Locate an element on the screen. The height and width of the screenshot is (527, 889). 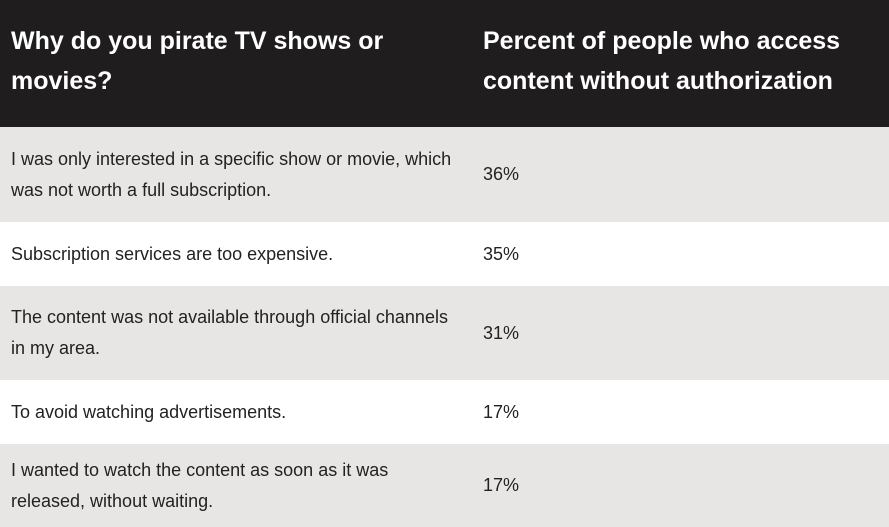
header-cell: Why do you pirate TV shows or movies? is located at coordinates (236, 63).